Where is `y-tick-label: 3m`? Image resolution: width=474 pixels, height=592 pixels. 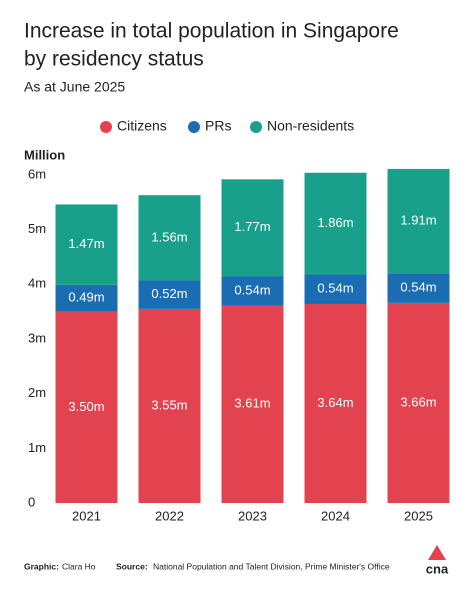 y-tick-label: 3m is located at coordinates (37, 337).